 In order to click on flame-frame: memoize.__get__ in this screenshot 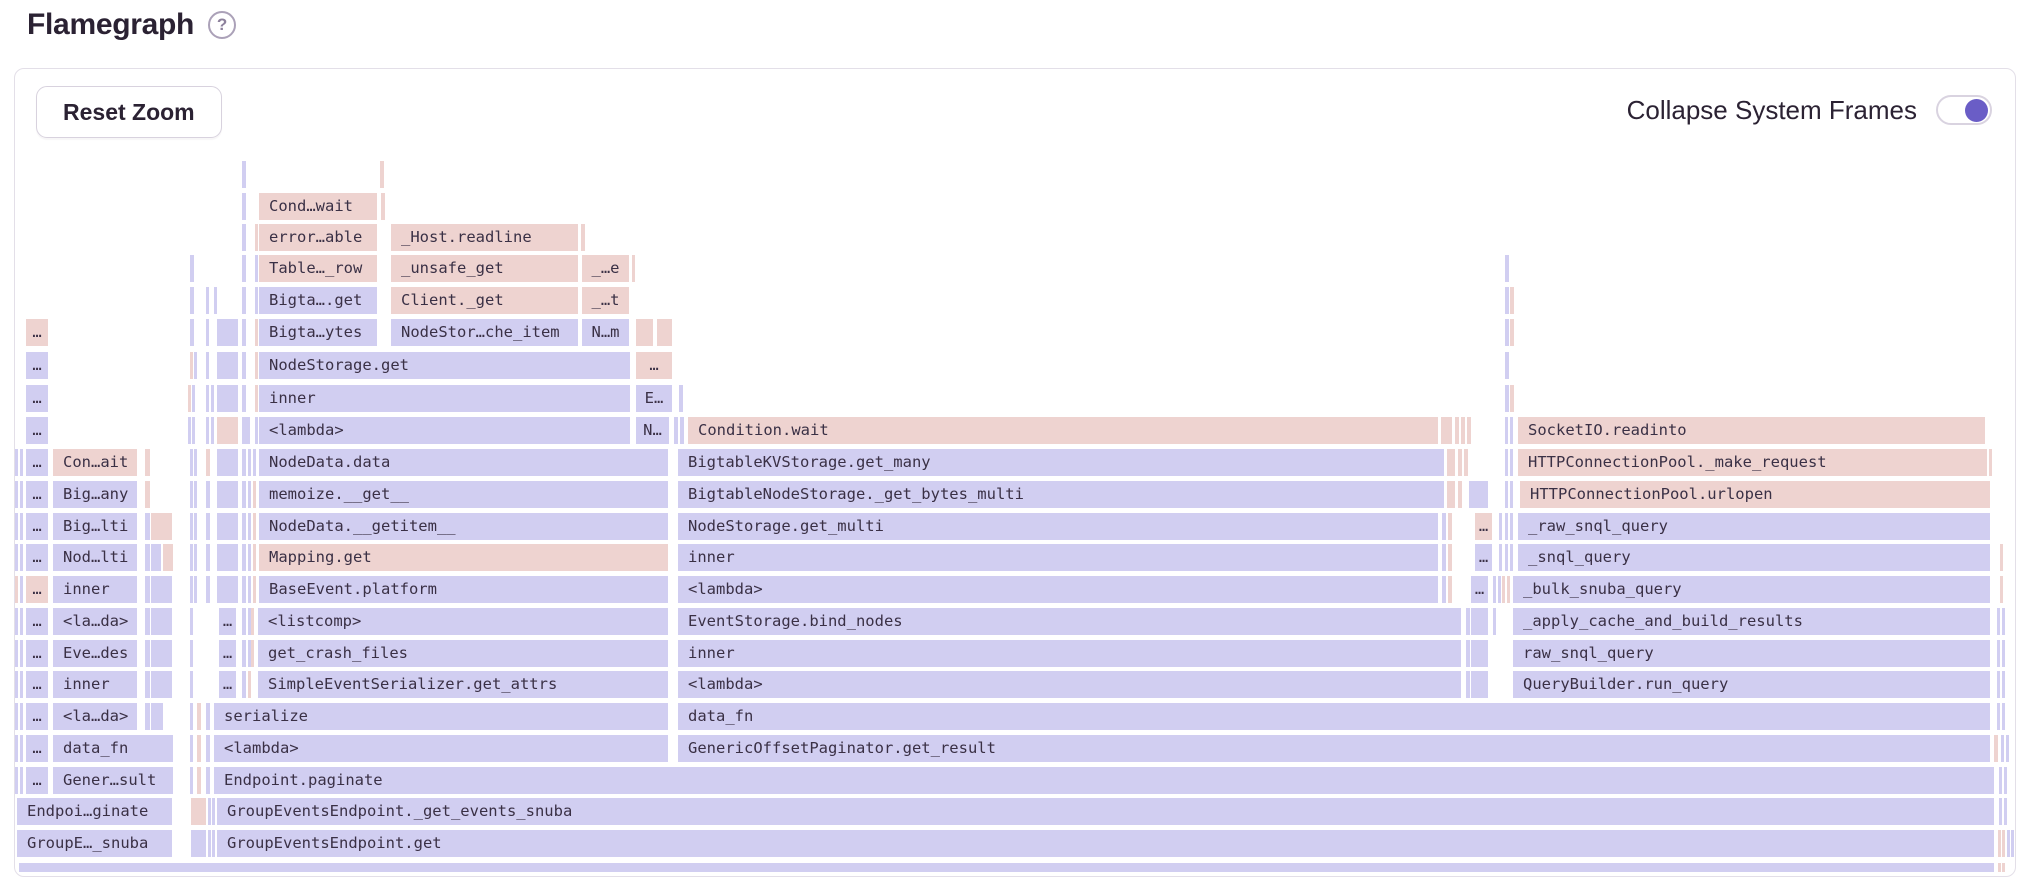, I will do `click(463, 494)`.